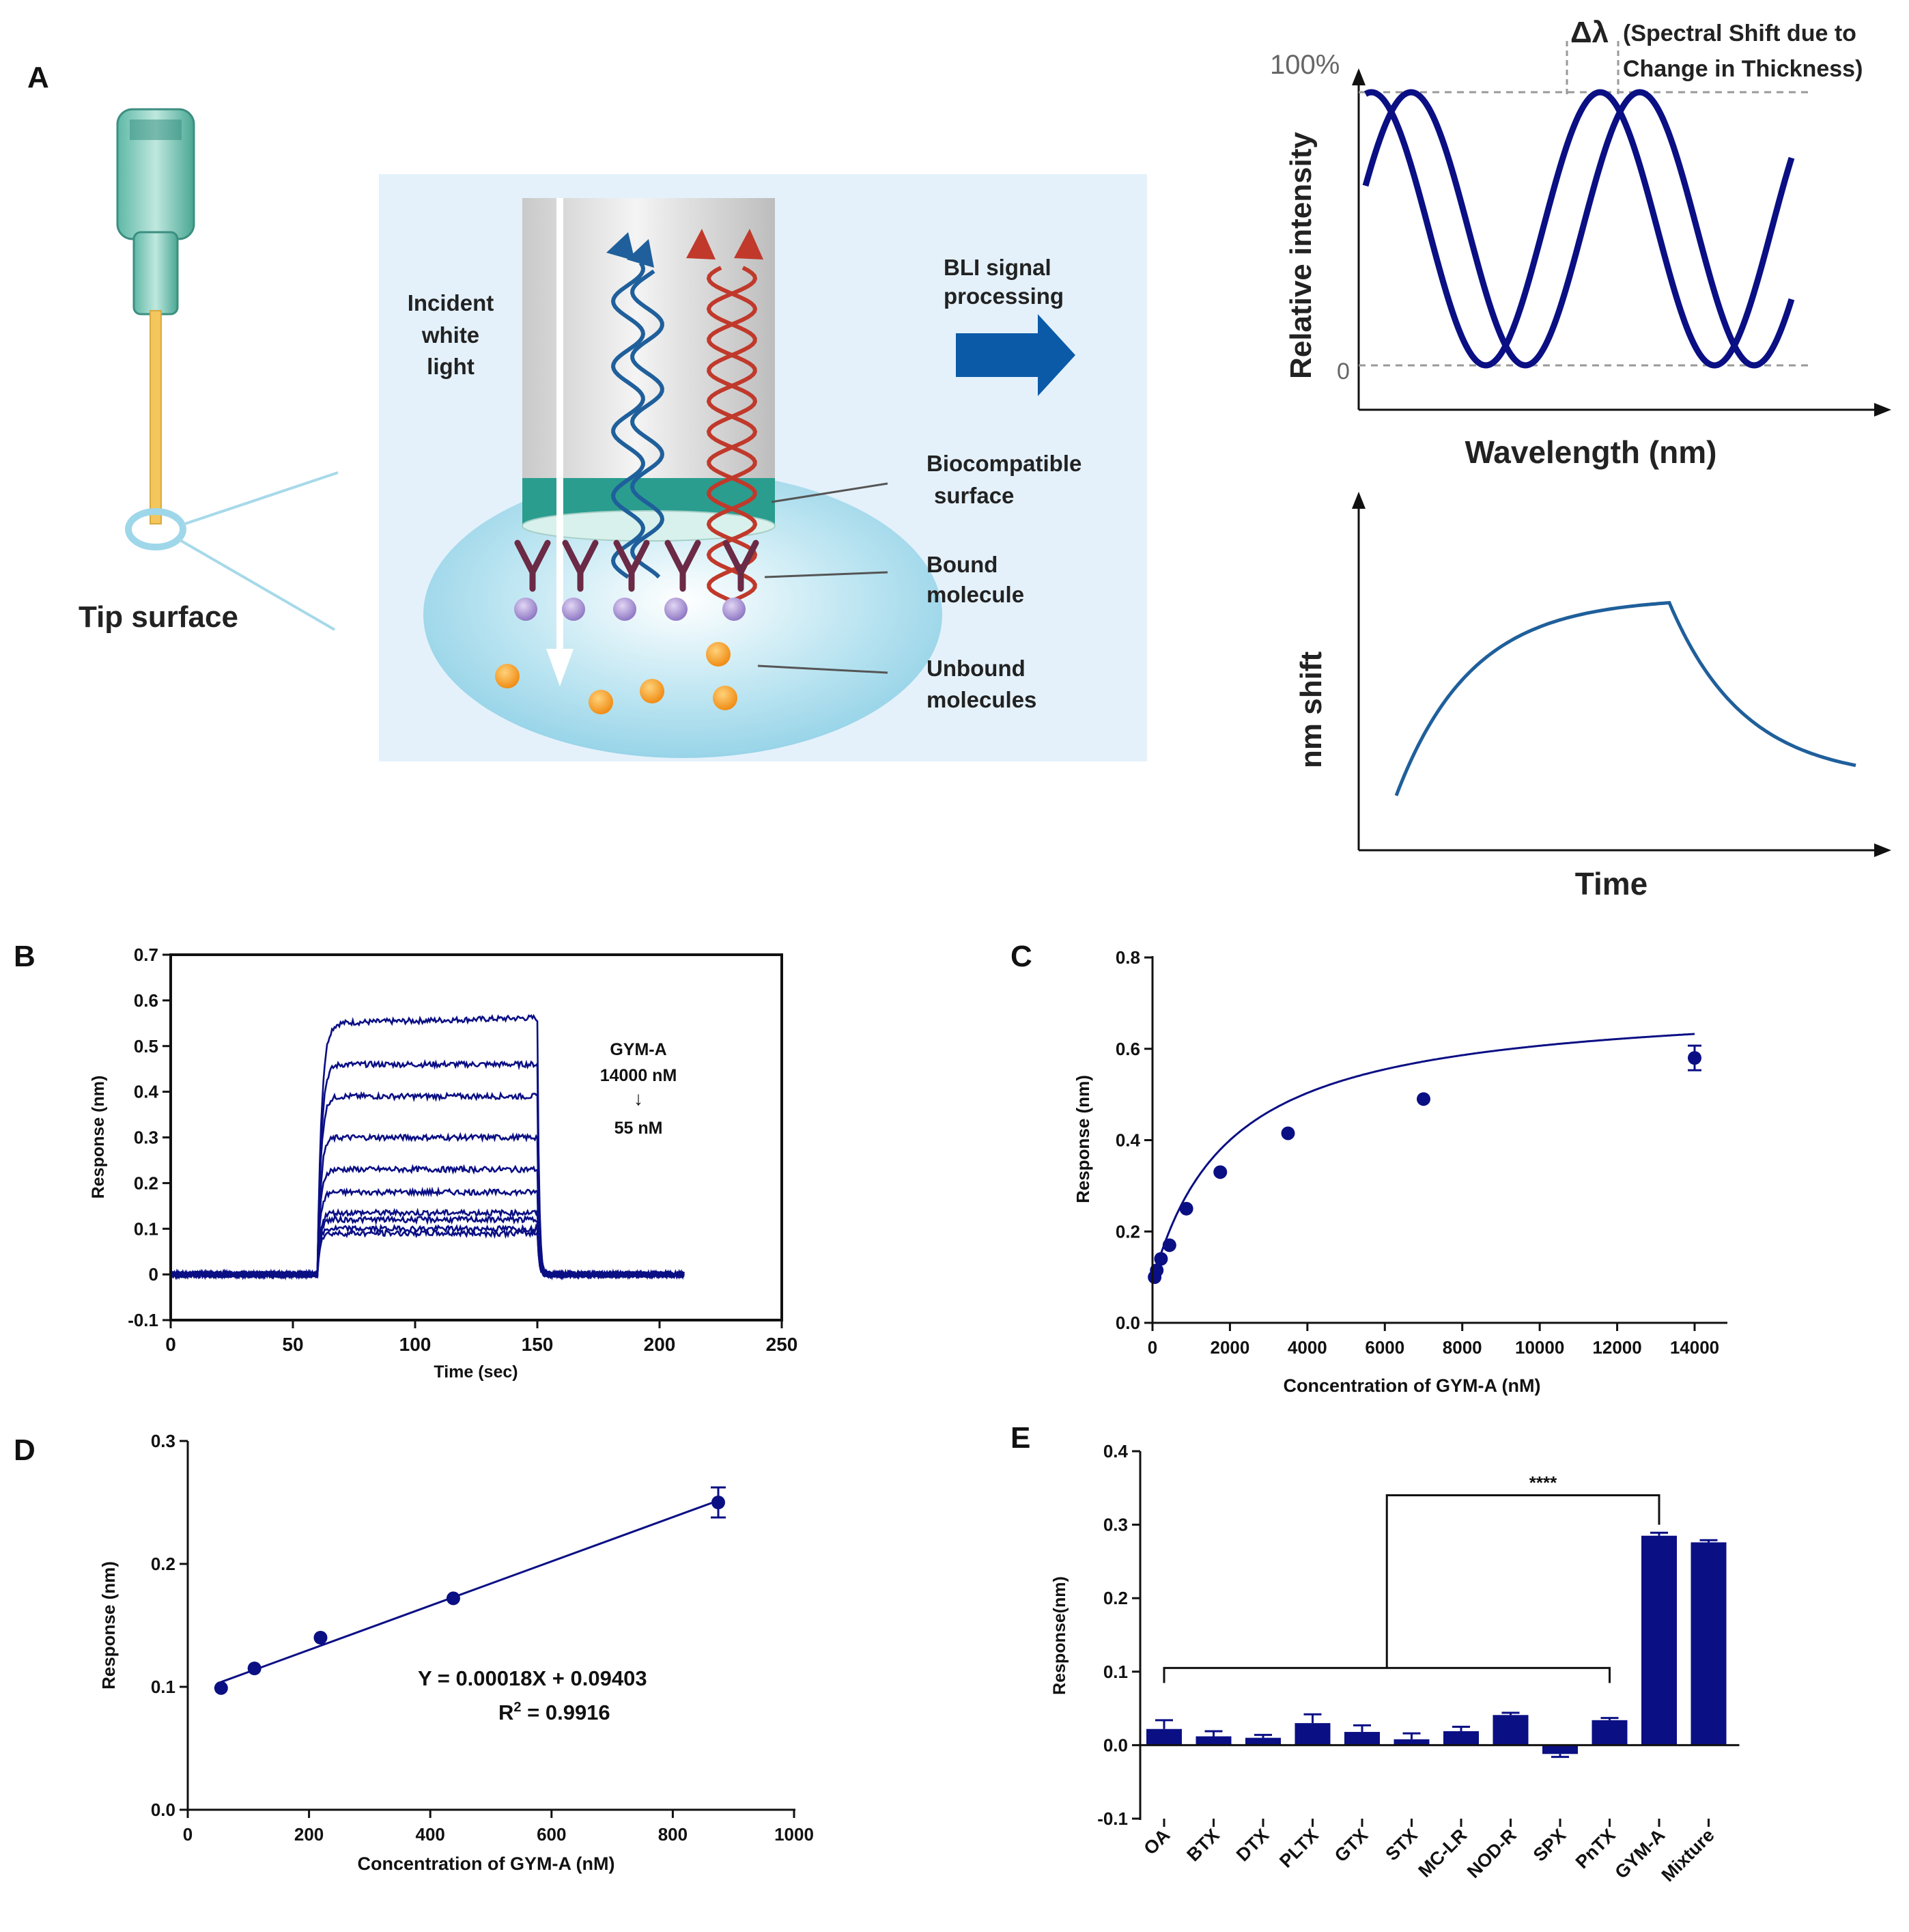 Image resolution: width=1909 pixels, height=1932 pixels. Describe the element at coordinates (538, 1344) in the screenshot. I see `x-tick-label: 150` at that location.